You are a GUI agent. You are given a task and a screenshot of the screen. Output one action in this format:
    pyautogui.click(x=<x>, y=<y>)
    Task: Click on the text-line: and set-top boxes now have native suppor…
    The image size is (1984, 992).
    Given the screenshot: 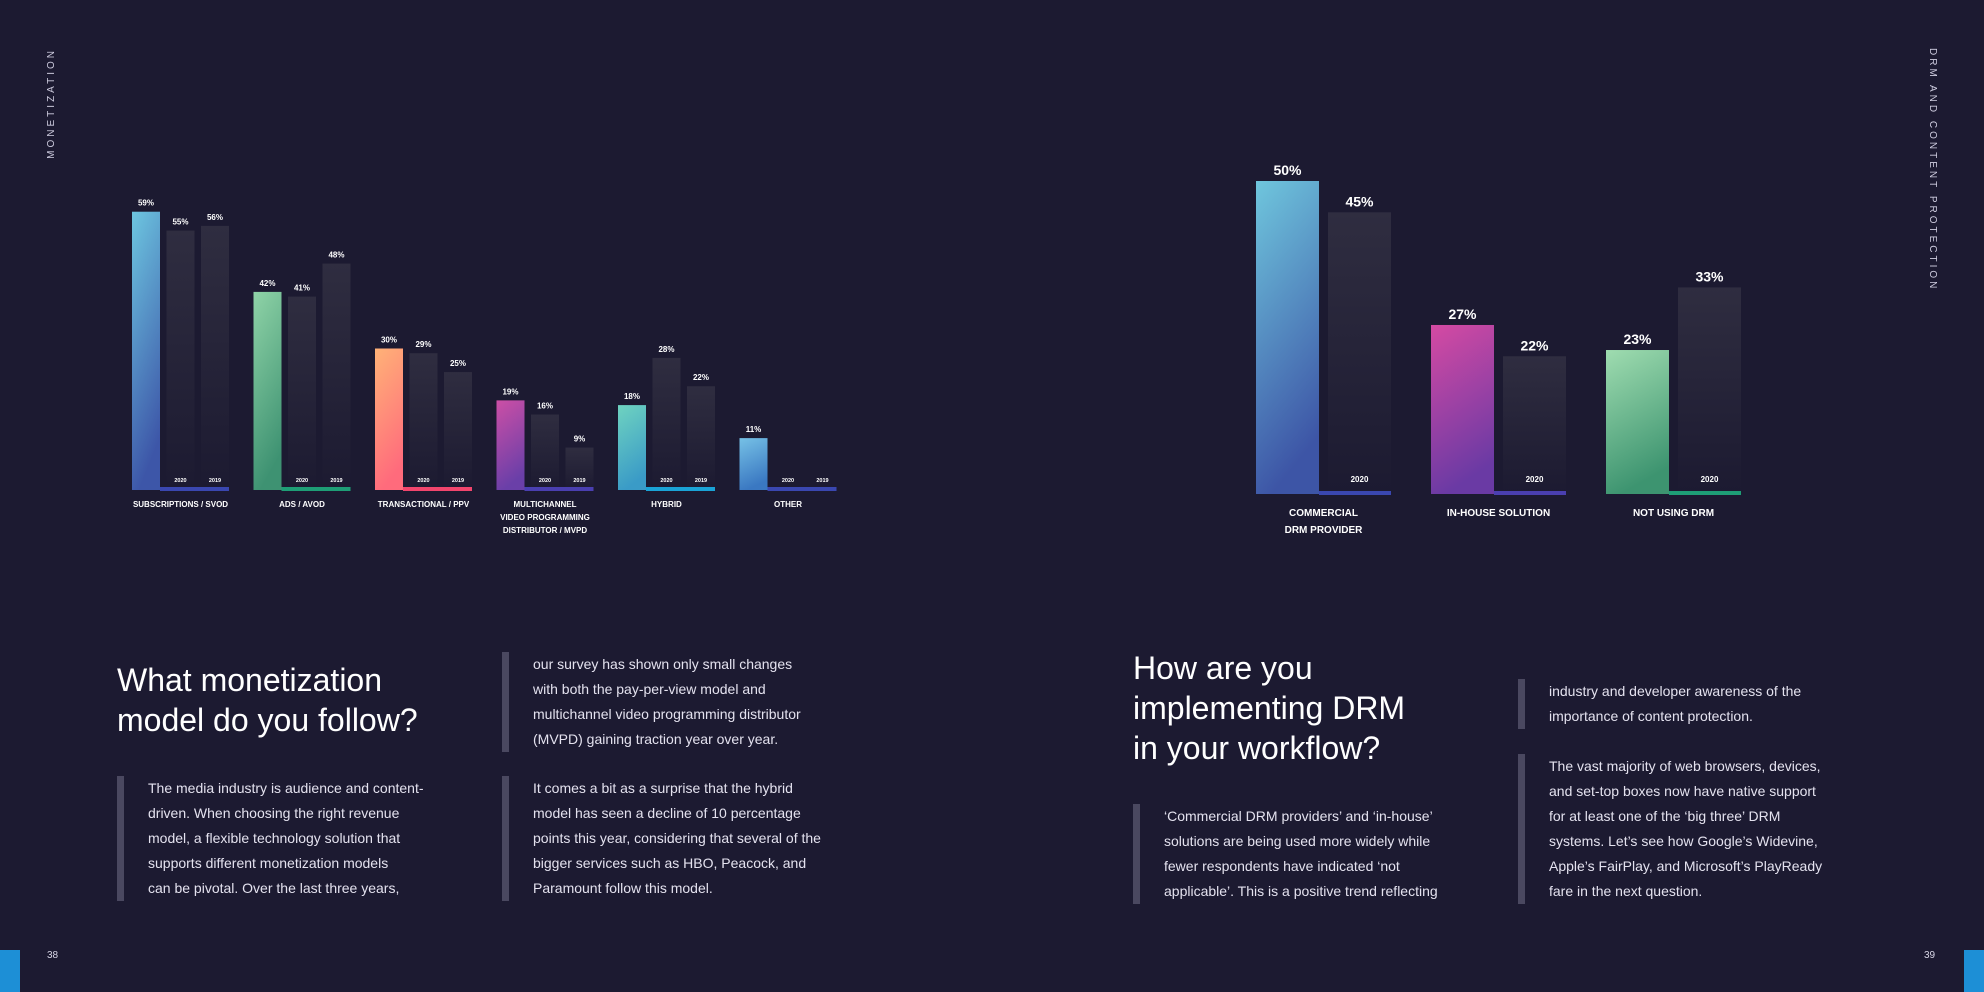 What is the action you would take?
    pyautogui.click(x=1682, y=791)
    